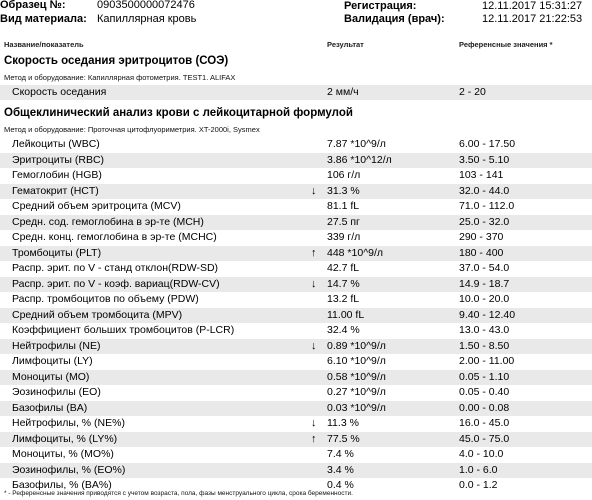 This screenshot has width=592, height=500. What do you see at coordinates (296, 253) in the screenshot?
I see `table-row: Тромбоциты (PLT) ↑ 448 *10^9/л 180 - 400` at bounding box center [296, 253].